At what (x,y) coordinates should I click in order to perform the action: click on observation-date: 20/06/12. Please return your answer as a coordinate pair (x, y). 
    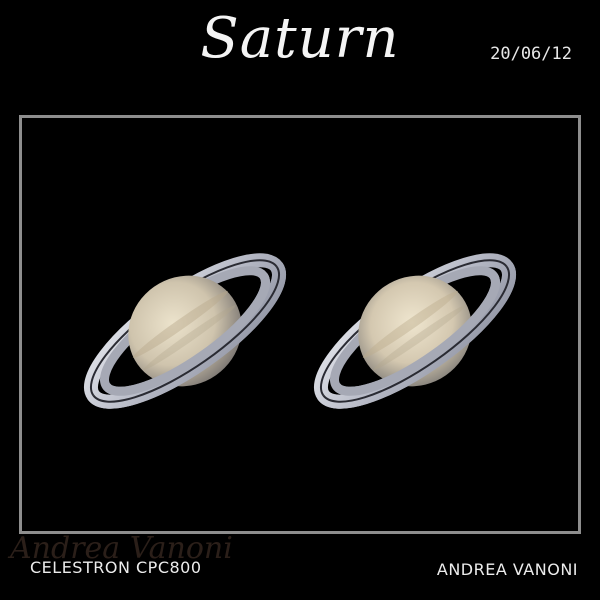
    Looking at the image, I should click on (531, 54).